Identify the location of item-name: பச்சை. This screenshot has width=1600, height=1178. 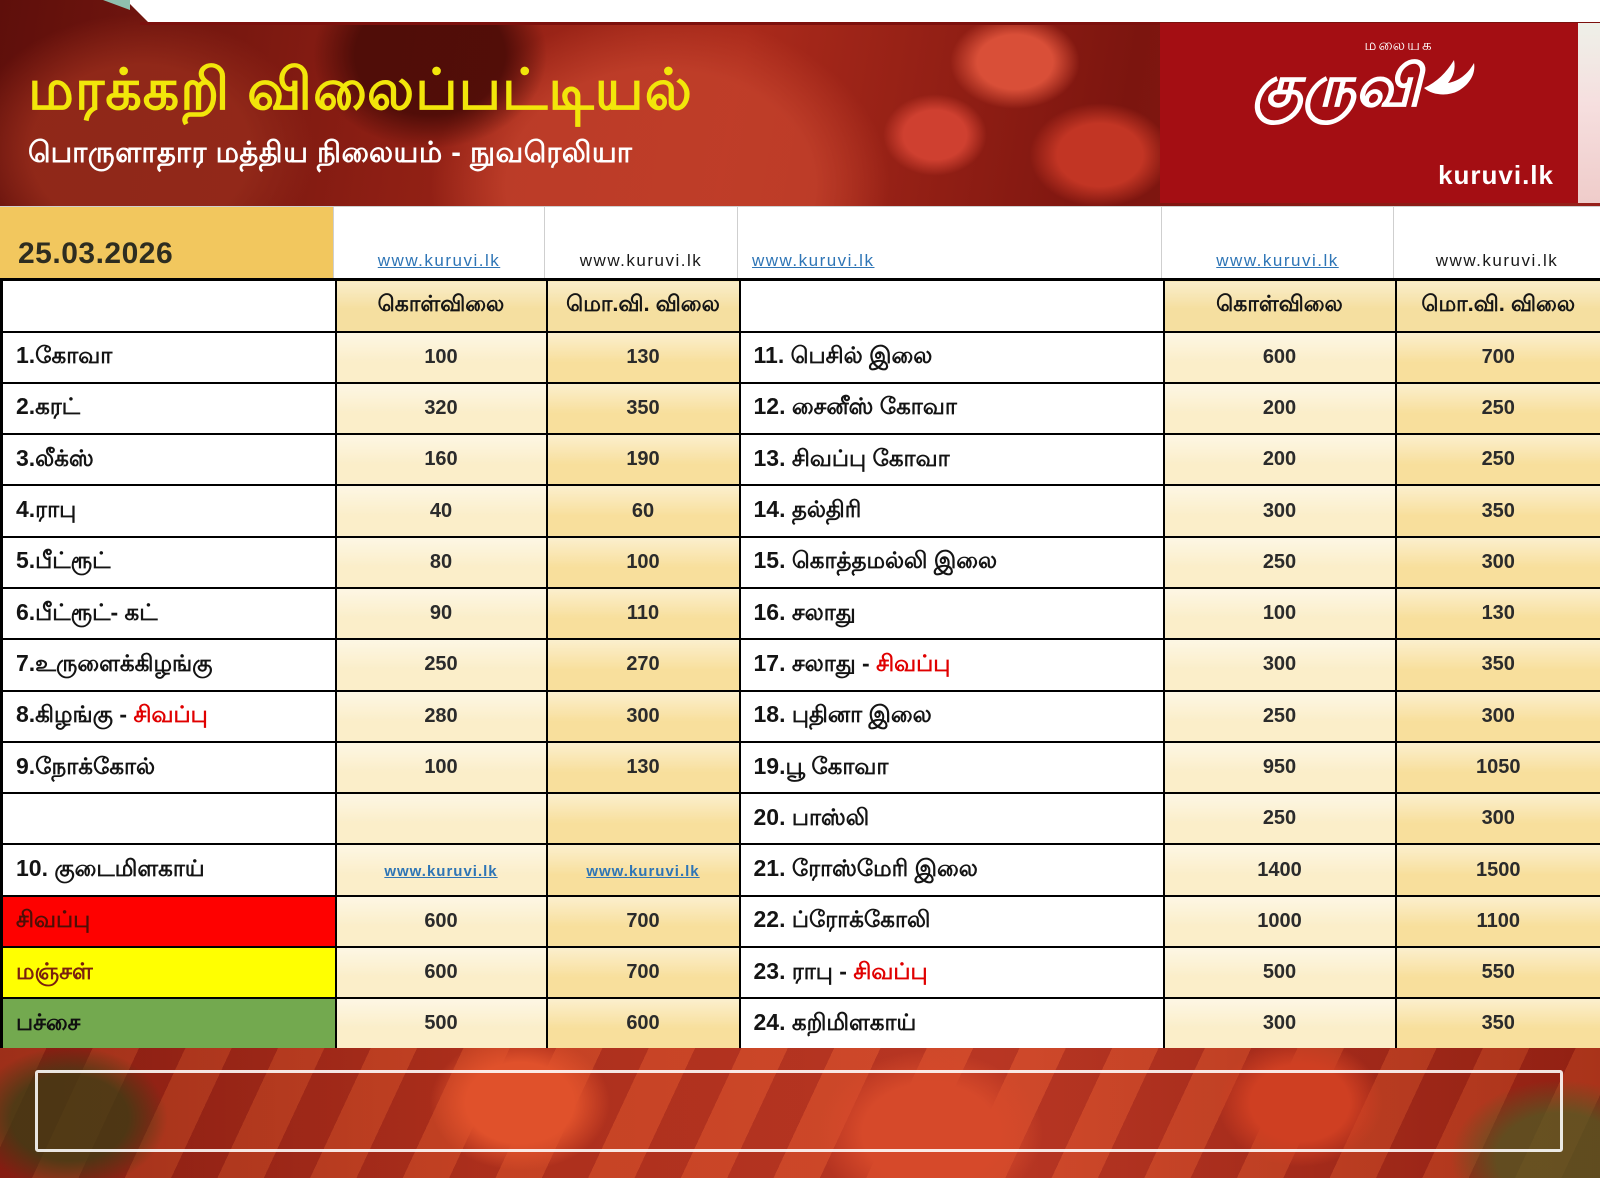
(48, 1021).